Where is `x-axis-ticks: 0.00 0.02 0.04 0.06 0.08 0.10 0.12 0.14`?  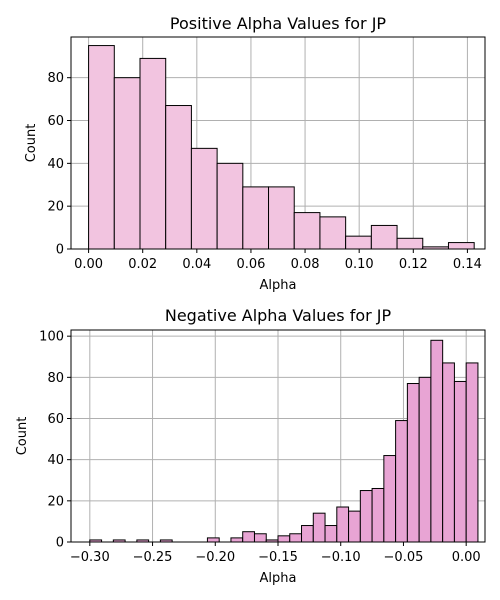
x-axis-ticks: 0.00 0.02 0.04 0.06 0.08 0.10 0.12 0.14 is located at coordinates (278, 260).